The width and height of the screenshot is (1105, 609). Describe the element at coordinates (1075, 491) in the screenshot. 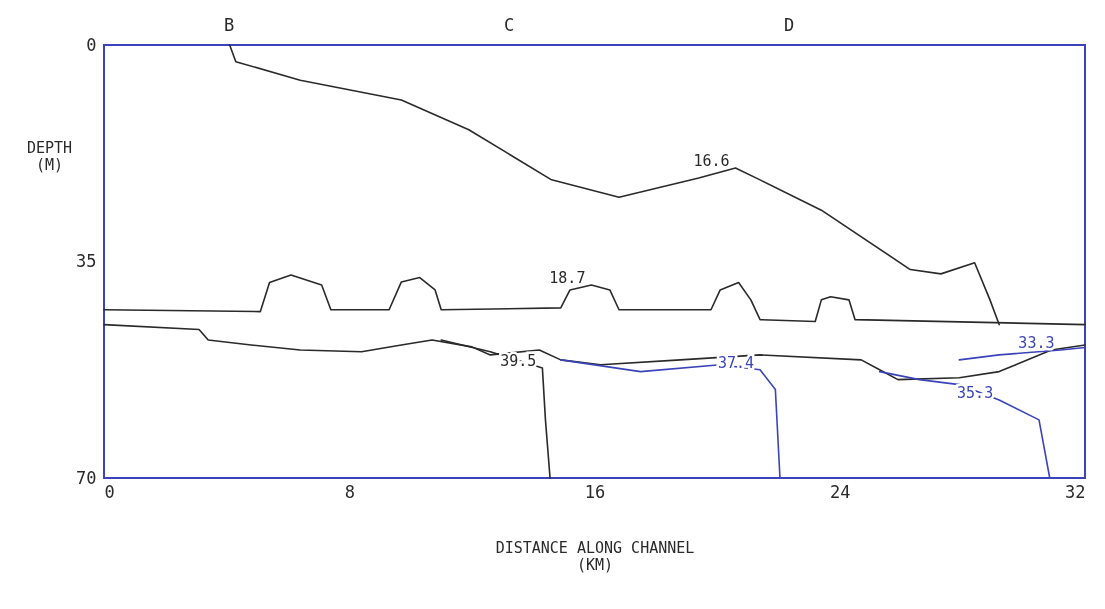

I see `x-tick-label: 32` at that location.